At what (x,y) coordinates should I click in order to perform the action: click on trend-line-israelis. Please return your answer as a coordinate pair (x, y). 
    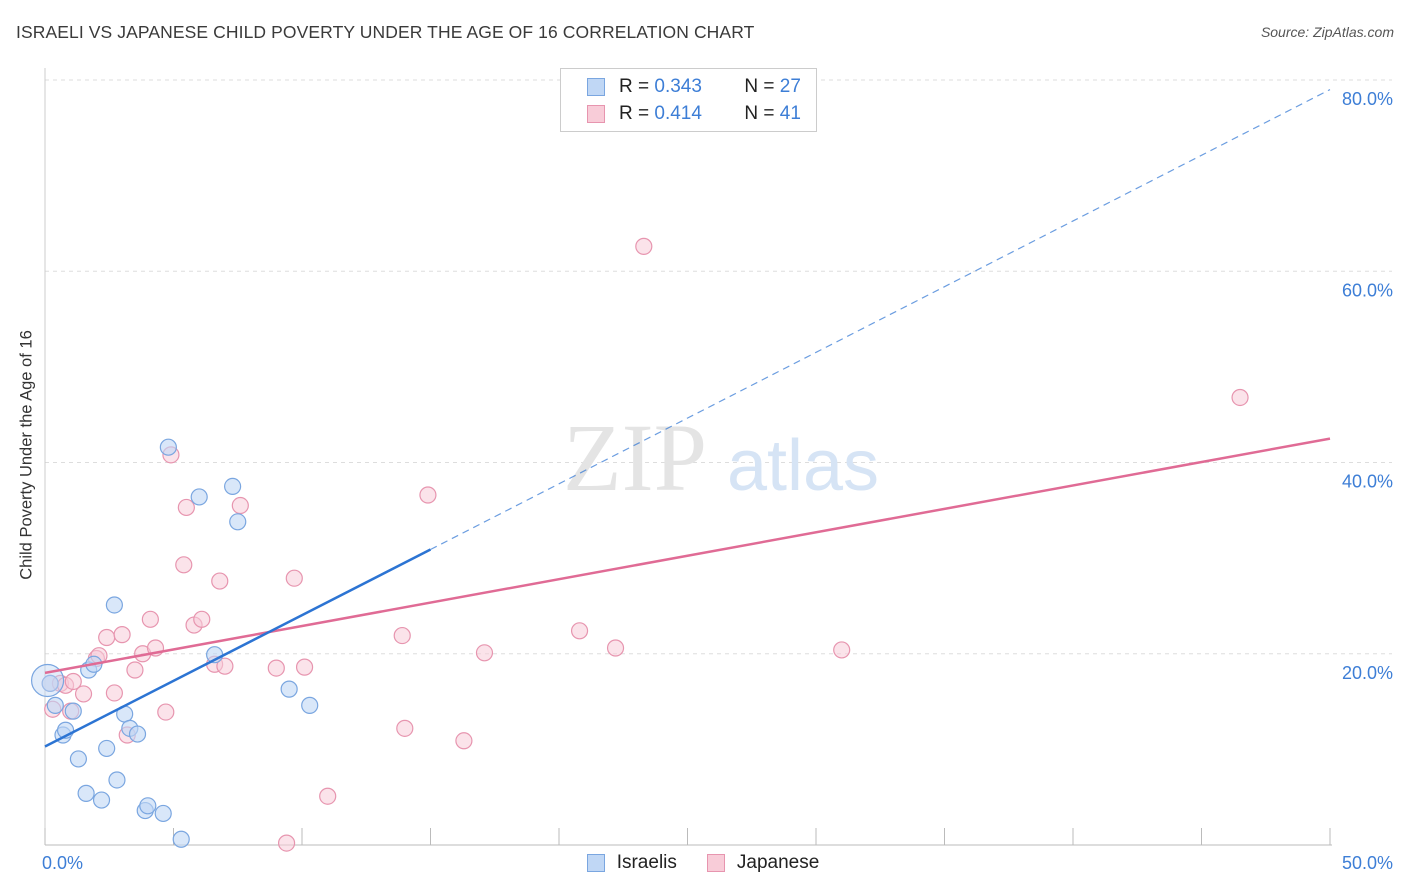
    Looking at the image, I should click on (238, 648).